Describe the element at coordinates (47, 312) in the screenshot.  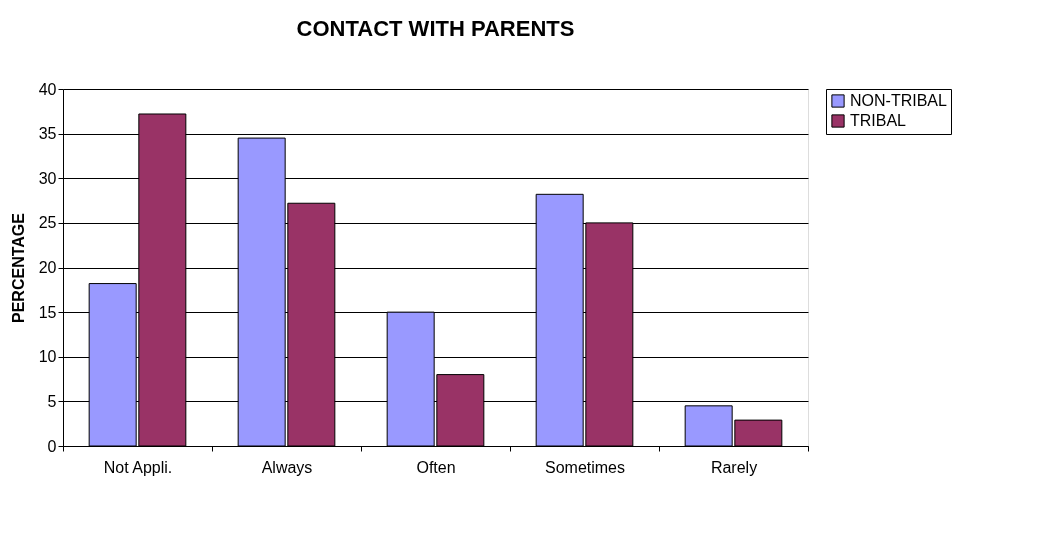
I see `y-tick-label: 15` at that location.